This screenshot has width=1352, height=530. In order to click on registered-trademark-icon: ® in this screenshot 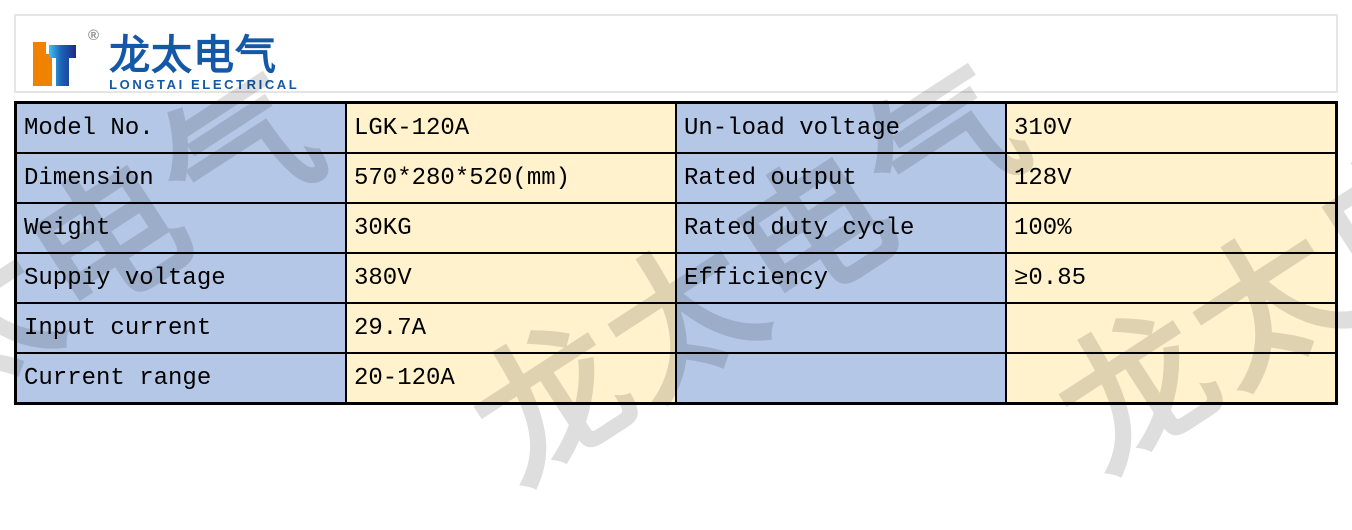, I will do `click(94, 35)`.